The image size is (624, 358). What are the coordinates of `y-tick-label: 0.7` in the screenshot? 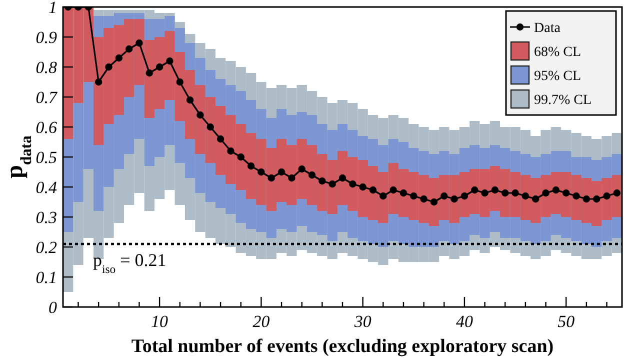 It's located at (47, 97).